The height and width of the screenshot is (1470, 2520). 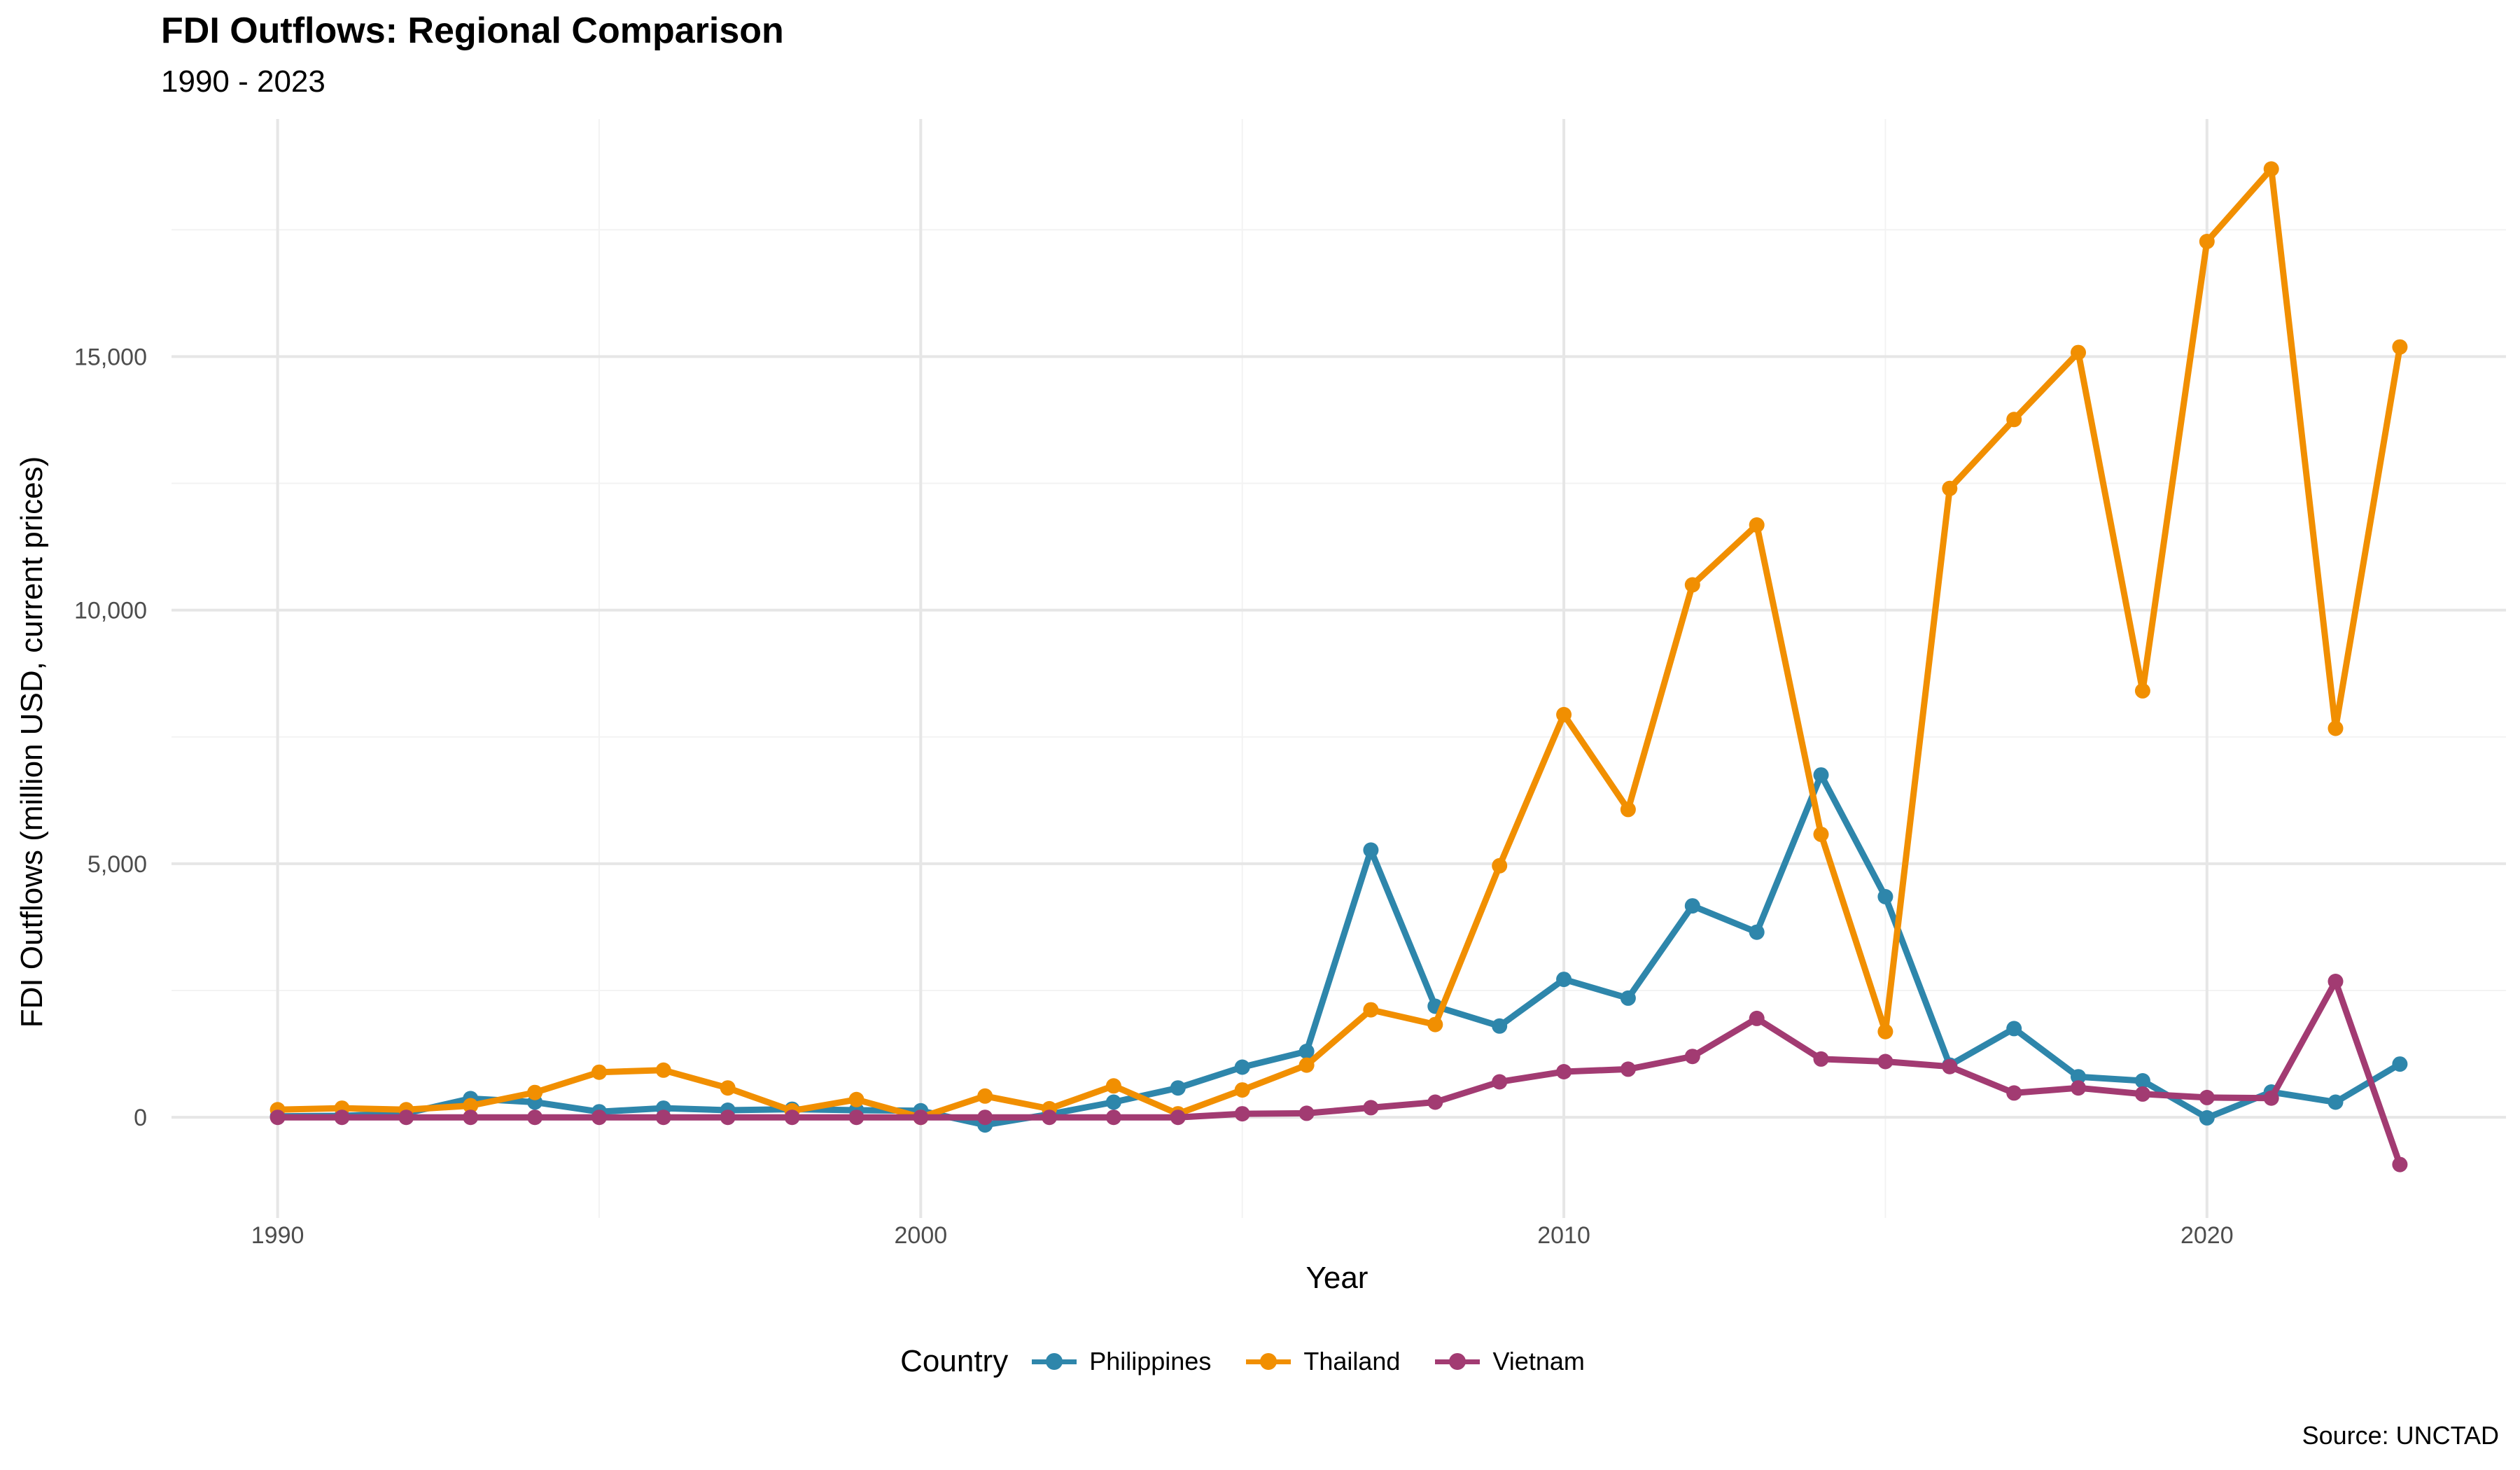 I want to click on legend: Country Philippines Thailand Vietnam, so click(x=1260, y=1361).